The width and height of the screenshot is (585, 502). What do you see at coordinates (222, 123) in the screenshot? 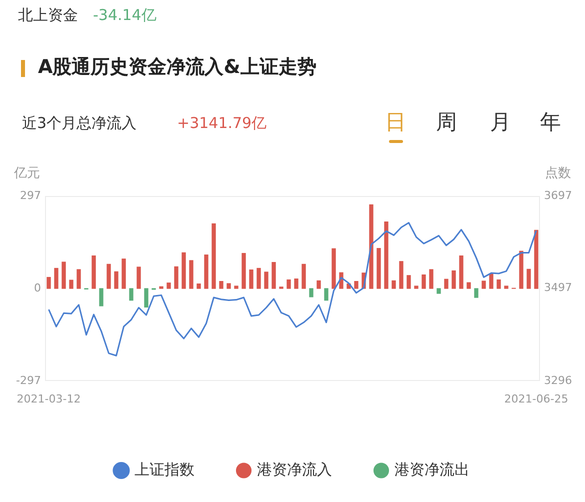
I see `text: +3141.79亿` at bounding box center [222, 123].